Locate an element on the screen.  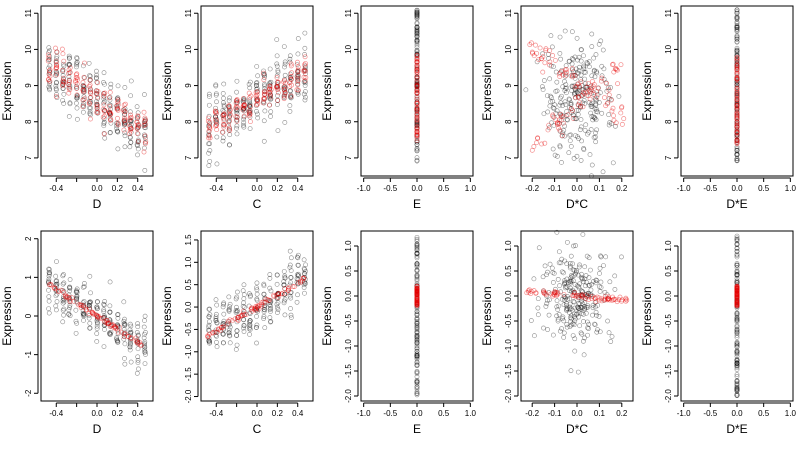
x-tick-label: -0.5 is located at coordinates (710, 413).